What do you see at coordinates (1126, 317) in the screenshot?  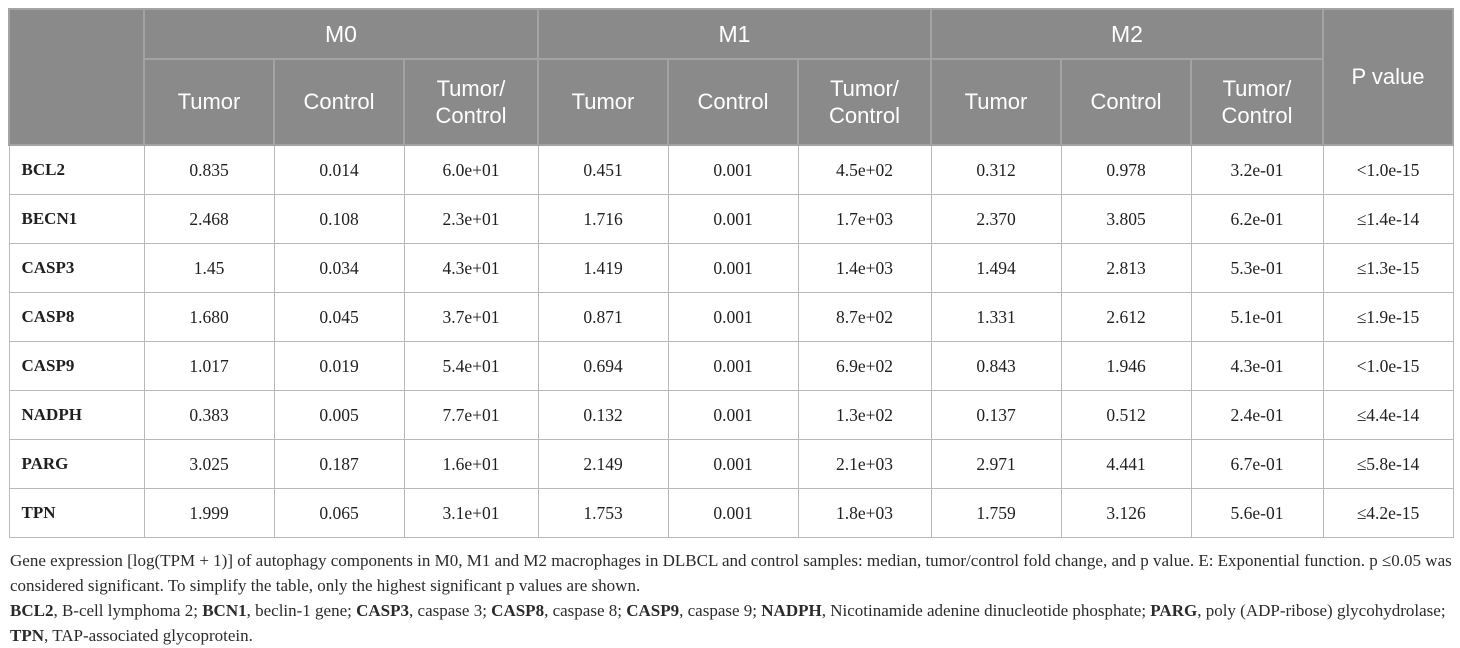 I see `value-cell: 2.612` at bounding box center [1126, 317].